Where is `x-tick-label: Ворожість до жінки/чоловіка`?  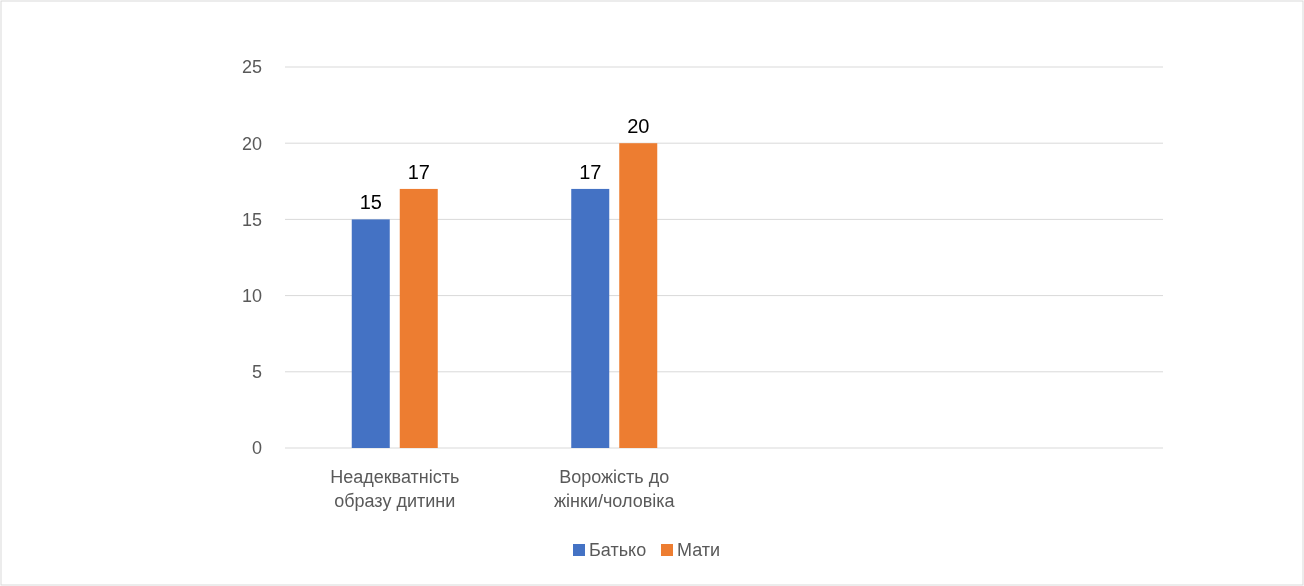
x-tick-label: Ворожість до жінки/чоловіка is located at coordinates (615, 489).